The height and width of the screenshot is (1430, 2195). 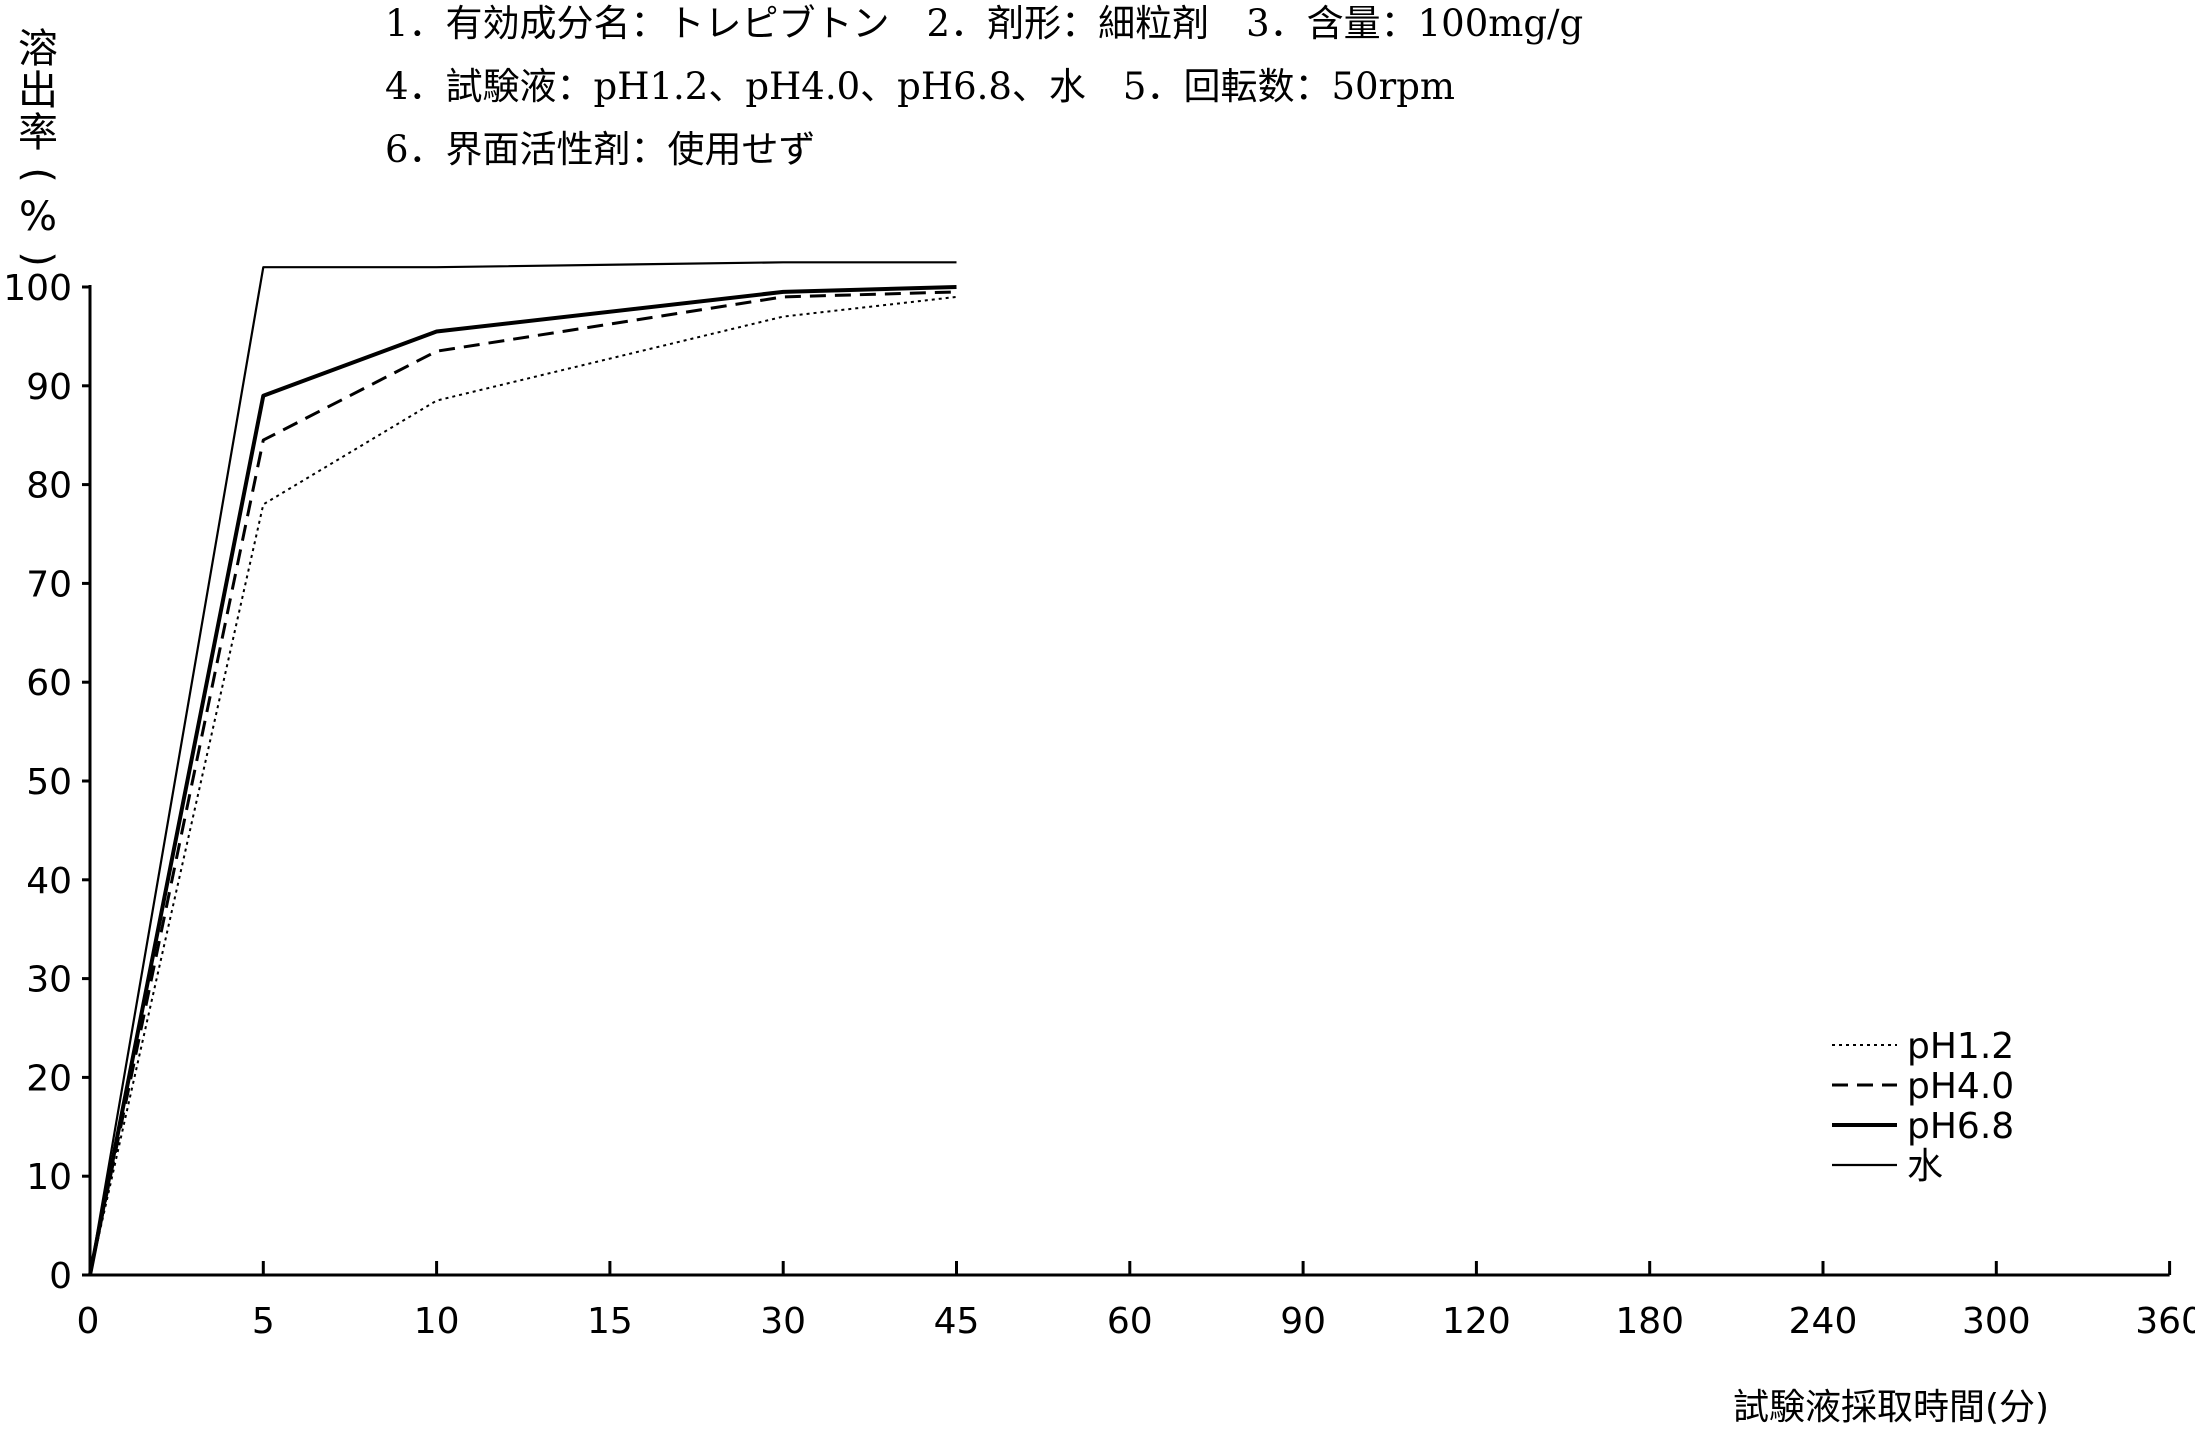 I want to click on x-tick-label: 180, so click(x=1649, y=1321).